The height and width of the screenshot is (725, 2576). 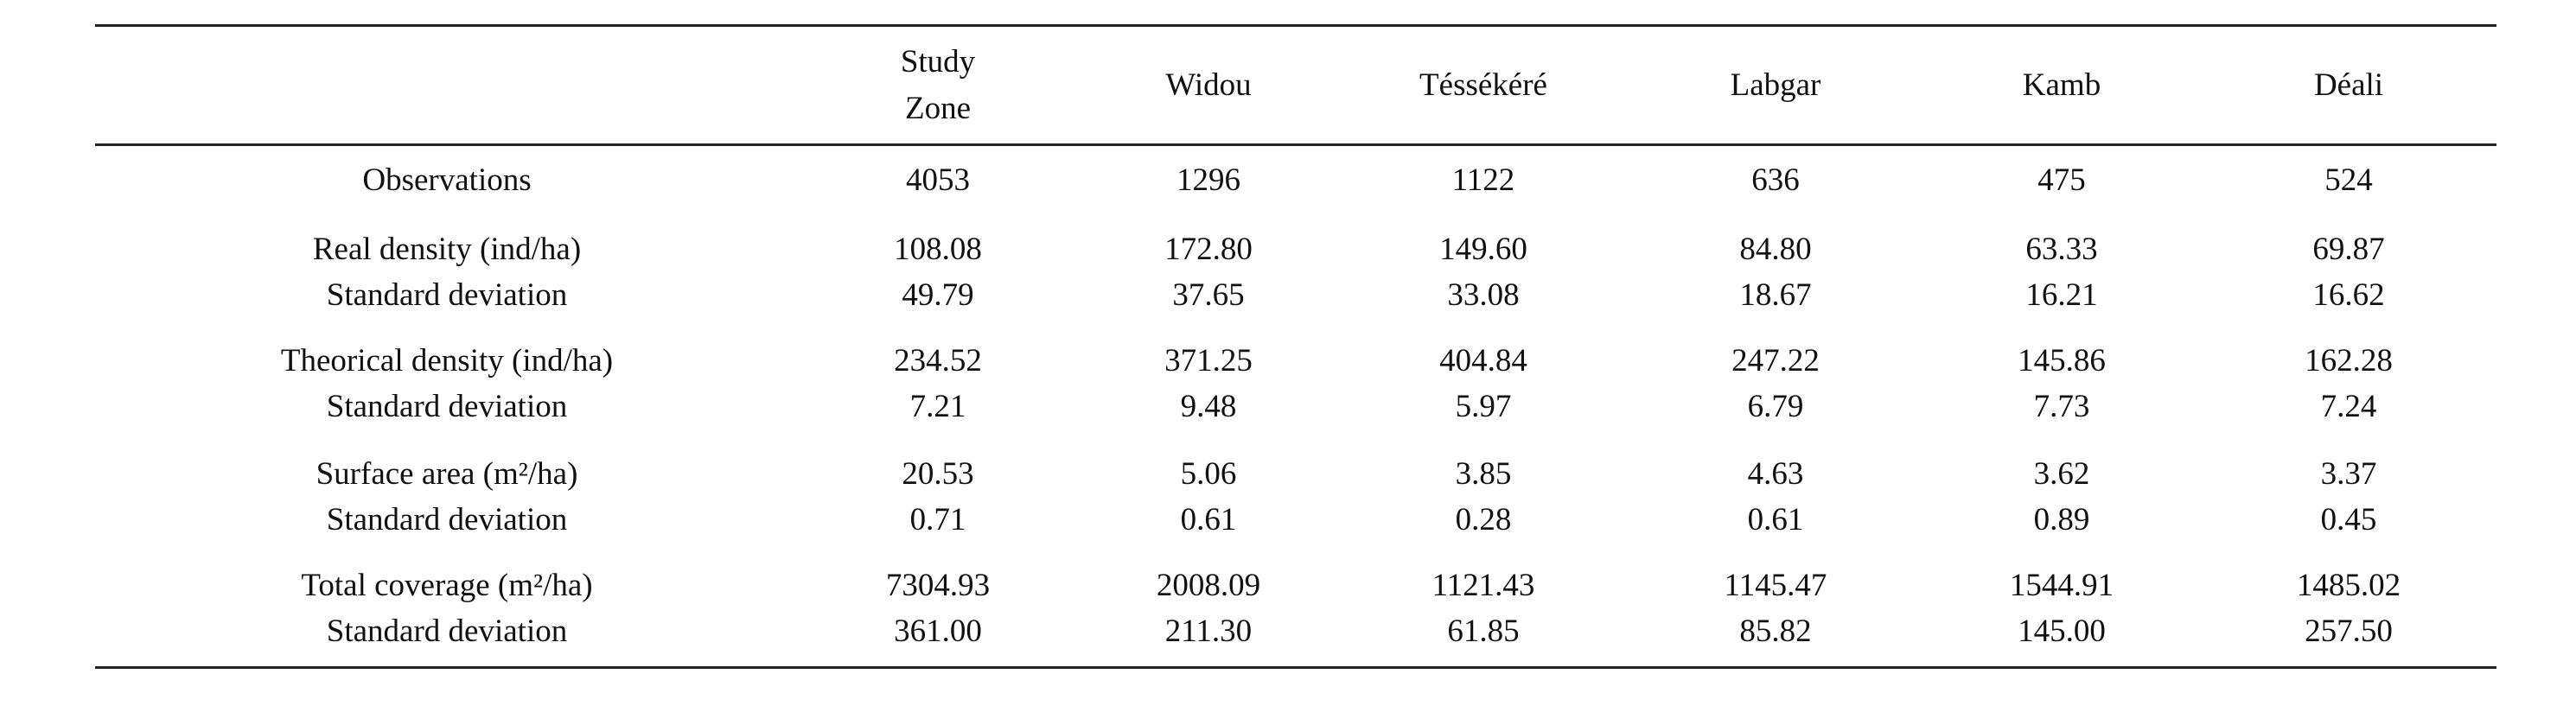 I want to click on table-cell: 475, so click(x=2061, y=180).